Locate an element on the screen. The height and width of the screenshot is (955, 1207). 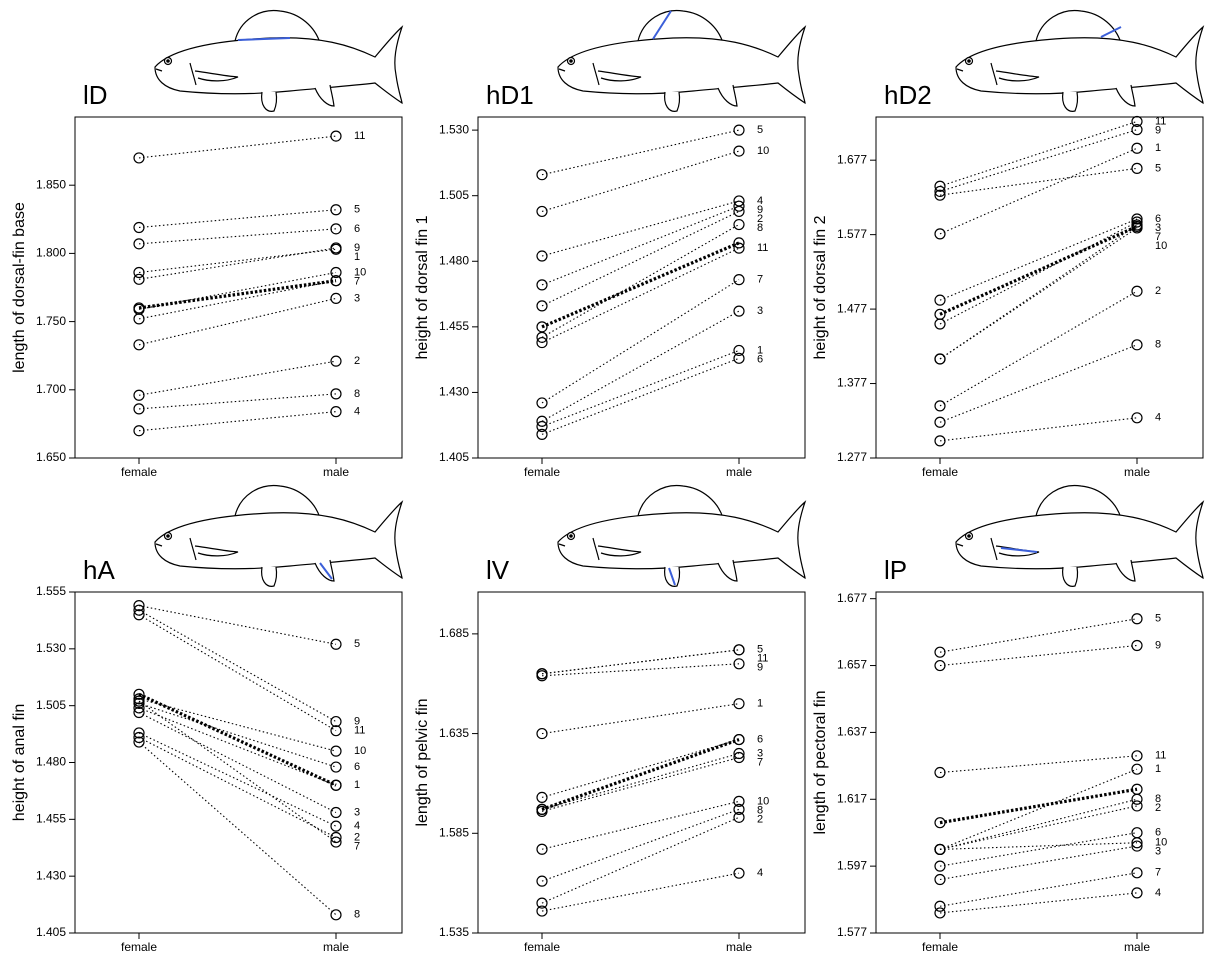
y-axis-label: length of pectoral fin is located at coordinates (820, 762).